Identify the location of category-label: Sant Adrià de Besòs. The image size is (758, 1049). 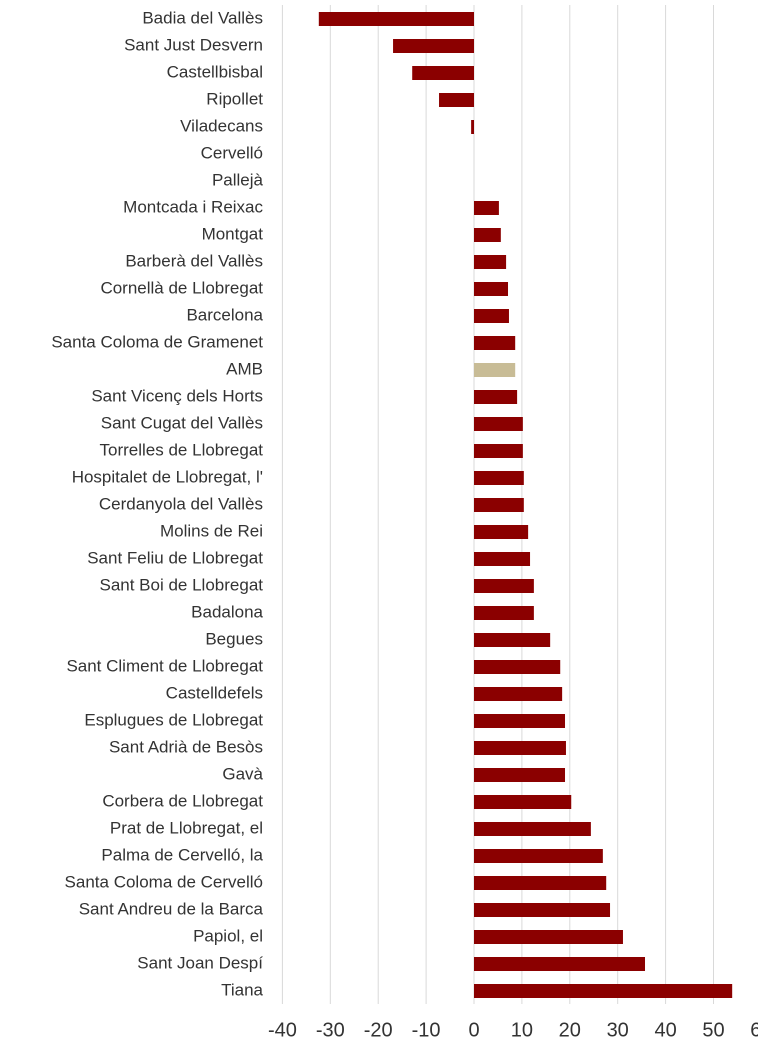
(186, 746).